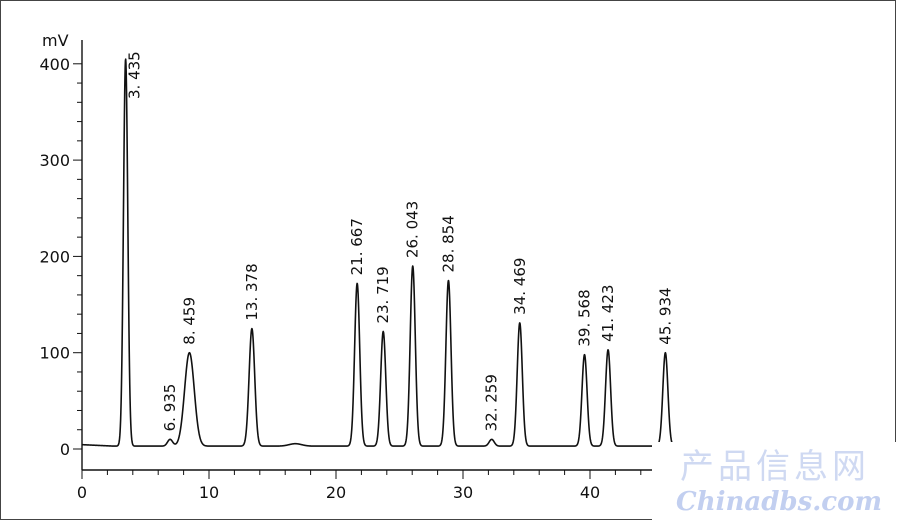 The height and width of the screenshot is (521, 900). Describe the element at coordinates (135, 75) in the screenshot. I see `peak-label: 3. 435` at that location.